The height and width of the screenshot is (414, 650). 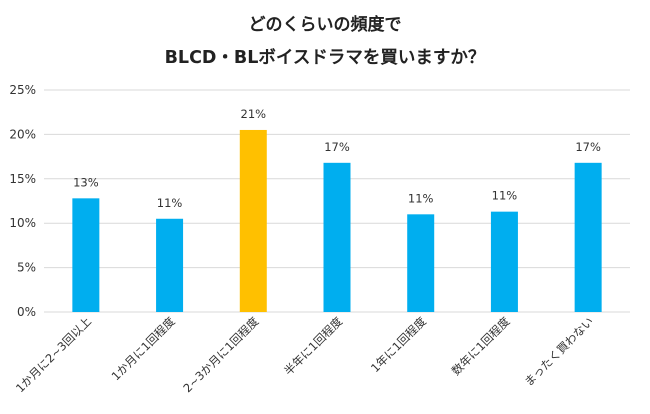 I want to click on x-tick-label: 数年に1回程度, so click(x=481, y=346).